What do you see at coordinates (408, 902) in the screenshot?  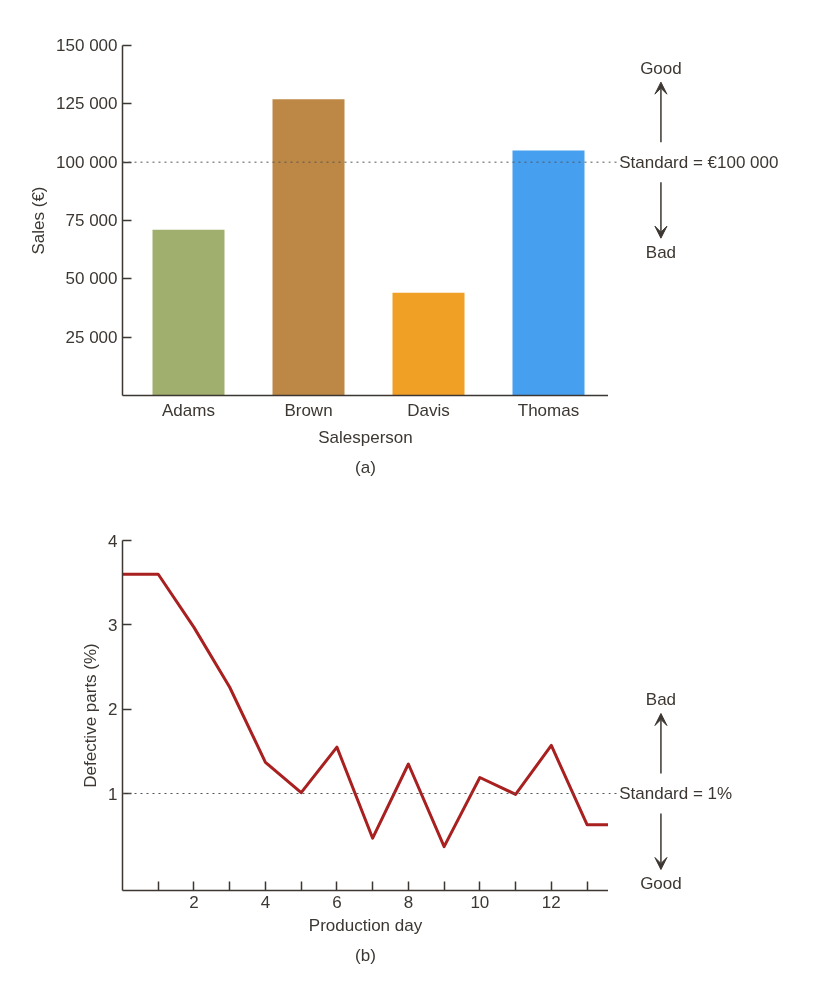 I see `x-tick-label: 8` at bounding box center [408, 902].